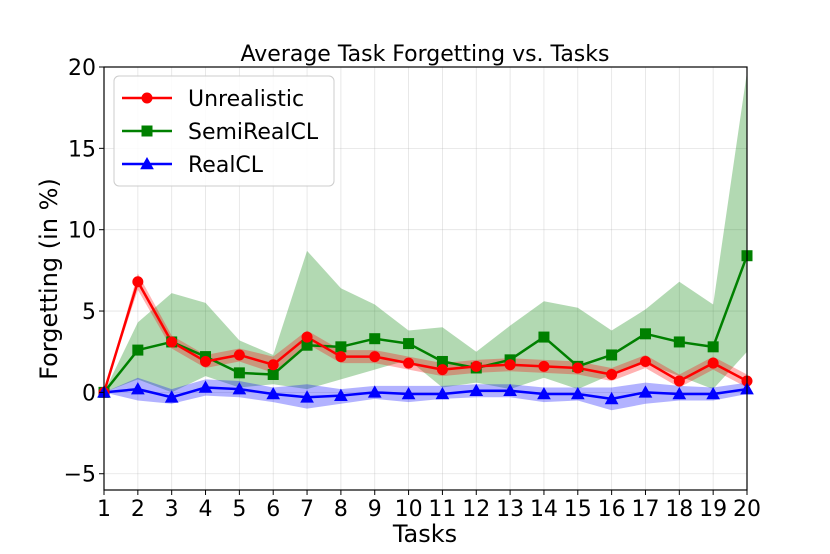 This screenshot has width=830, height=554. What do you see at coordinates (307, 509) in the screenshot?
I see `x-tick-label: 7` at bounding box center [307, 509].